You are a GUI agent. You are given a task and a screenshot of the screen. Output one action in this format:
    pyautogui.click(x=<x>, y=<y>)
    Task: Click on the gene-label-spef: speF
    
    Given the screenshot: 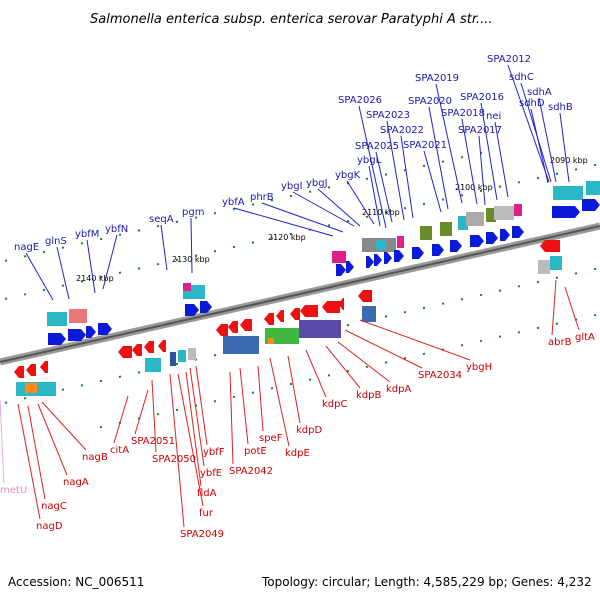 What is the action you would take?
    pyautogui.click(x=271, y=438)
    